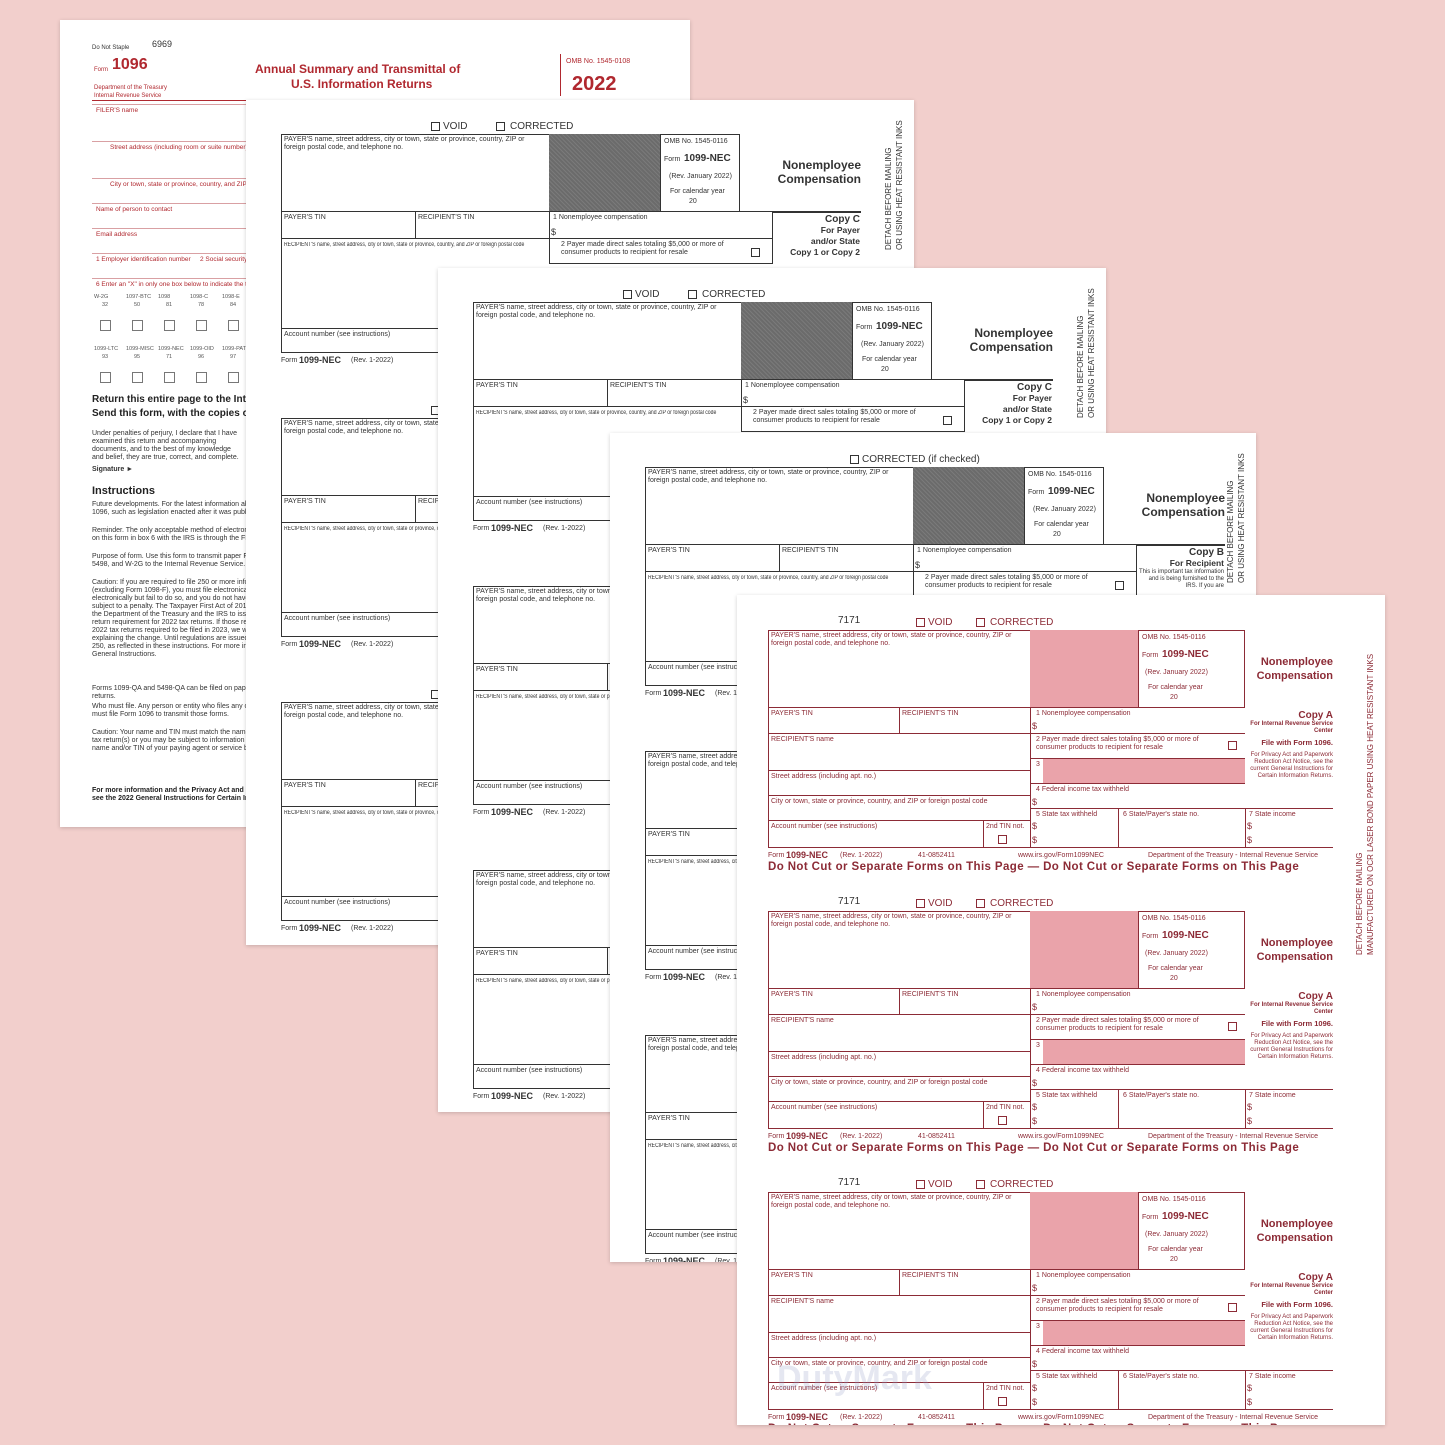 The width and height of the screenshot is (1445, 1445). I want to click on form-number: 1099-NEC, so click(1185, 1216).